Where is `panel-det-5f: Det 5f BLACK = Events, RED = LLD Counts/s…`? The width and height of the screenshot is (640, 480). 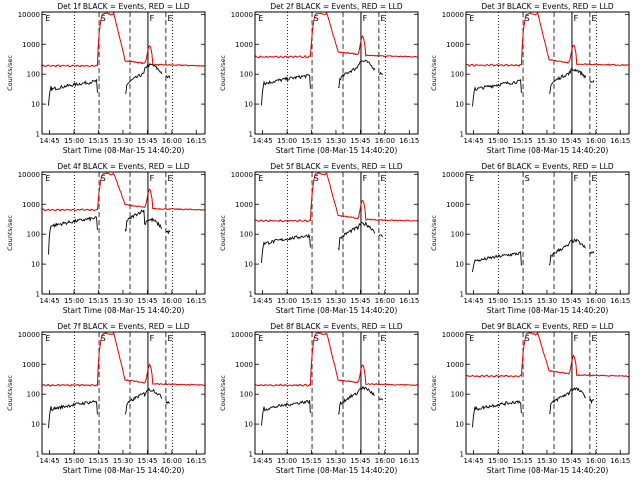
panel-det-5f: Det 5f BLACK = Events, RED = LLD Counts/s… is located at coordinates (319, 238).